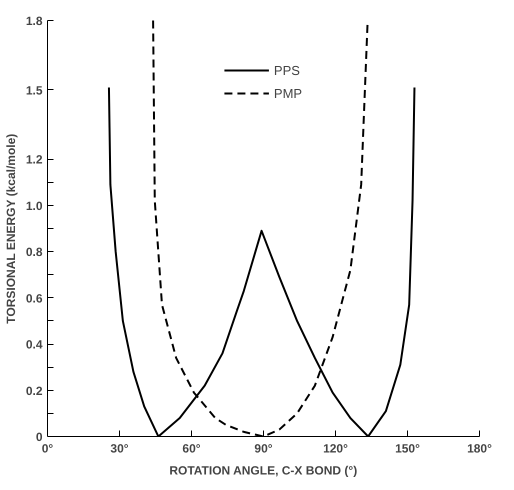 This screenshot has height=490, width=514. Describe the element at coordinates (34, 298) in the screenshot. I see `y-tick-label: 0.6` at that location.